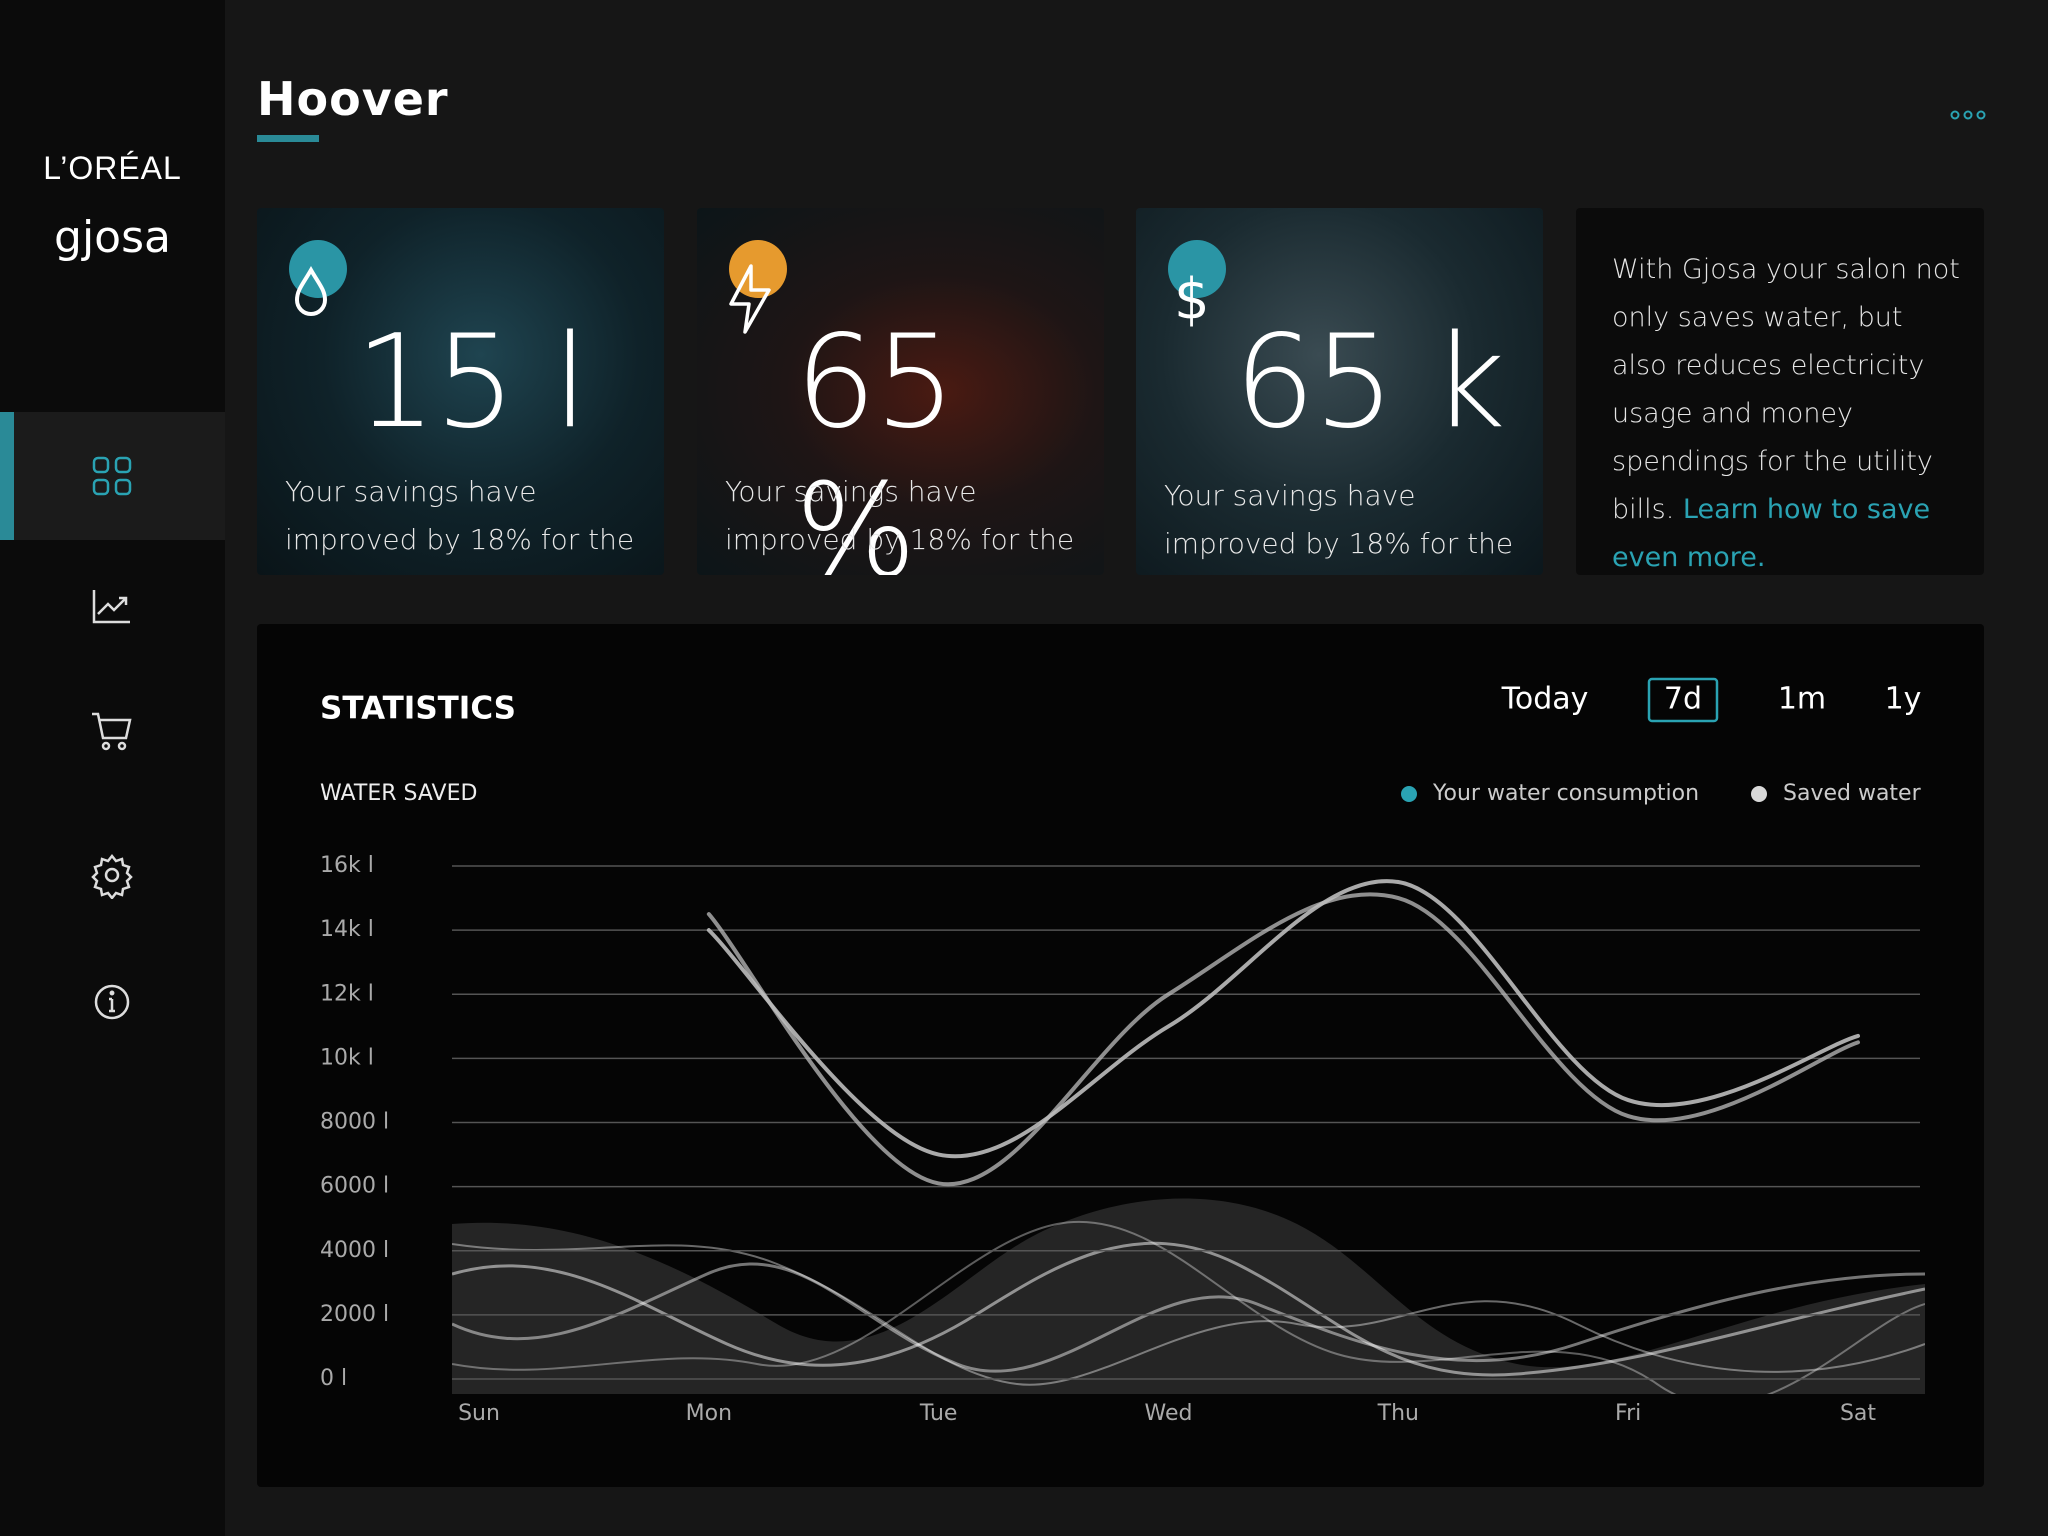 This screenshot has height=1536, width=2048. What do you see at coordinates (112, 1002) in the screenshot?
I see `nav-info` at bounding box center [112, 1002].